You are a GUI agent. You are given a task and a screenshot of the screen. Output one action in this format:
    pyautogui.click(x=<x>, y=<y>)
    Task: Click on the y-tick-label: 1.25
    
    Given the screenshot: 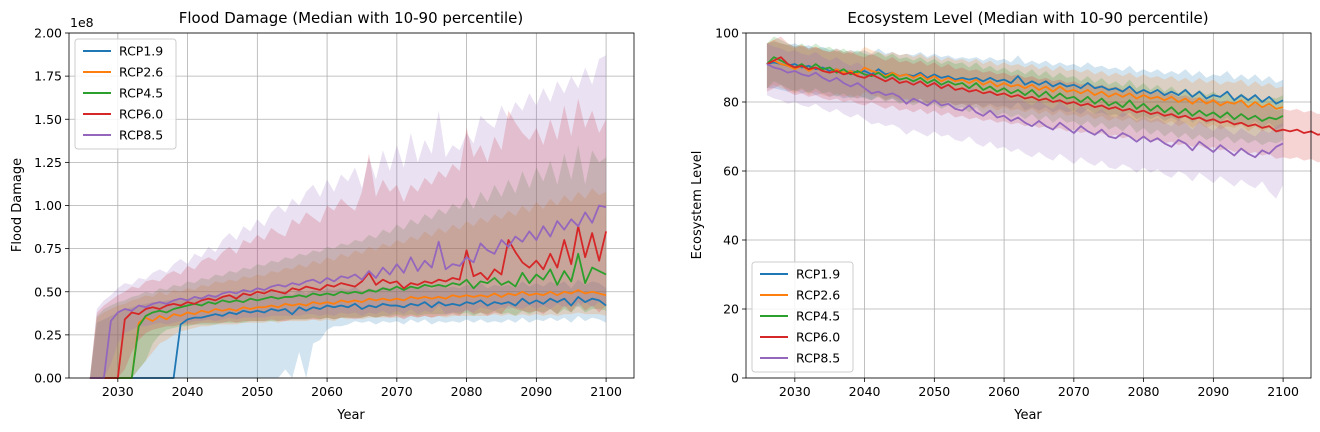 What is the action you would take?
    pyautogui.click(x=48, y=162)
    